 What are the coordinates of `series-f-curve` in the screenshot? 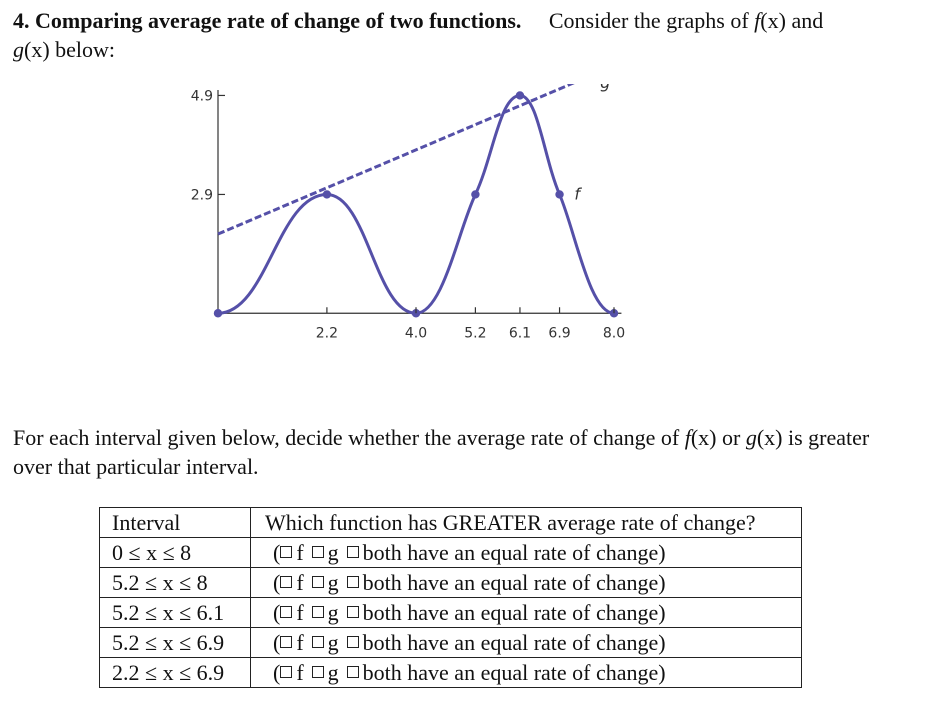 It's located at (416, 204).